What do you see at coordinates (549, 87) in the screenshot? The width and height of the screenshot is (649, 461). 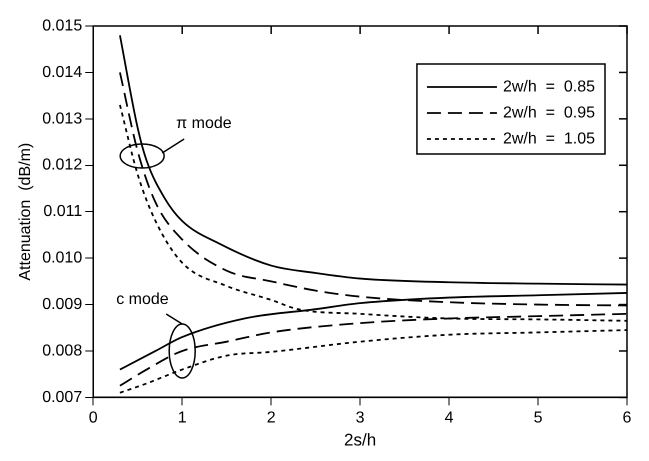 I see `legend-label: 2w/h = 0.85` at bounding box center [549, 87].